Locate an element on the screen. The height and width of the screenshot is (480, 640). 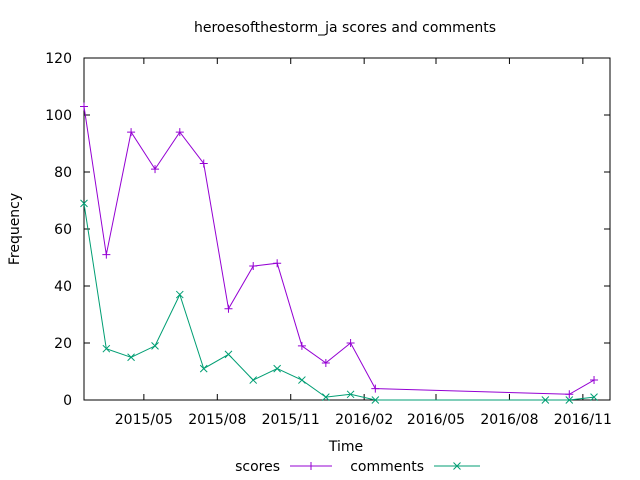
x-tick-label: 2015/08 is located at coordinates (217, 420).